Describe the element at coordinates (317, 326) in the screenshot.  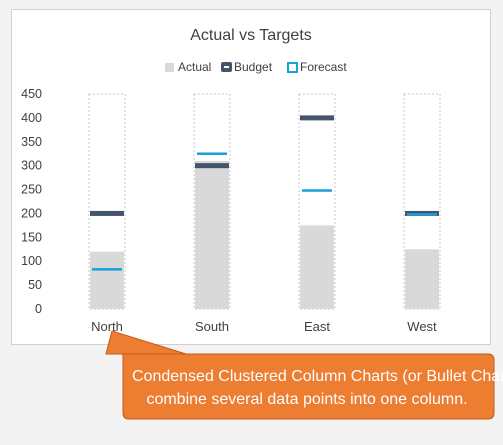
I see `x-tick-label-east: East` at that location.